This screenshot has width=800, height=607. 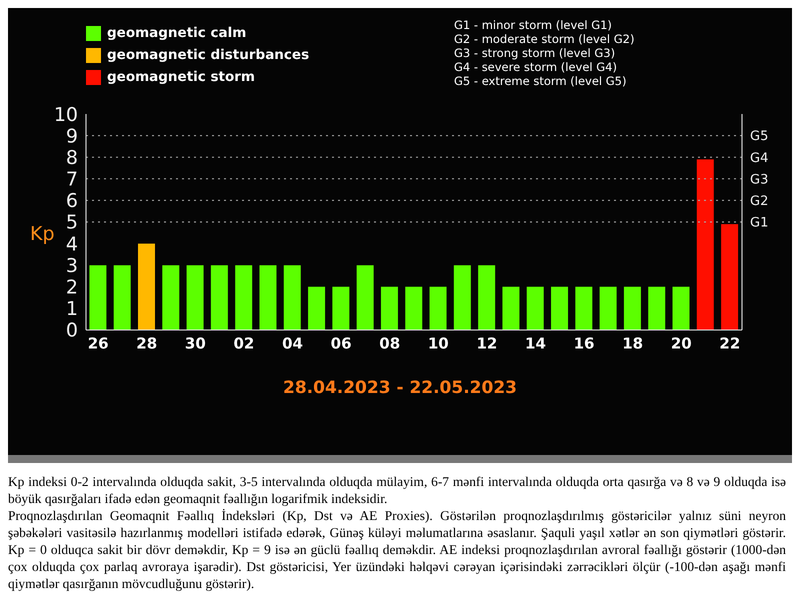 I want to click on legend-label: geomagnetic disturbances, so click(x=208, y=55).